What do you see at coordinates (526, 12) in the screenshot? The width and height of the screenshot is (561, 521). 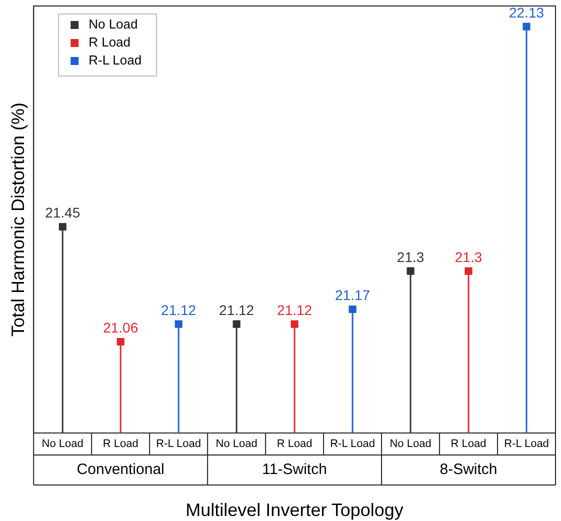 I see `data-label: 22.13` at bounding box center [526, 12].